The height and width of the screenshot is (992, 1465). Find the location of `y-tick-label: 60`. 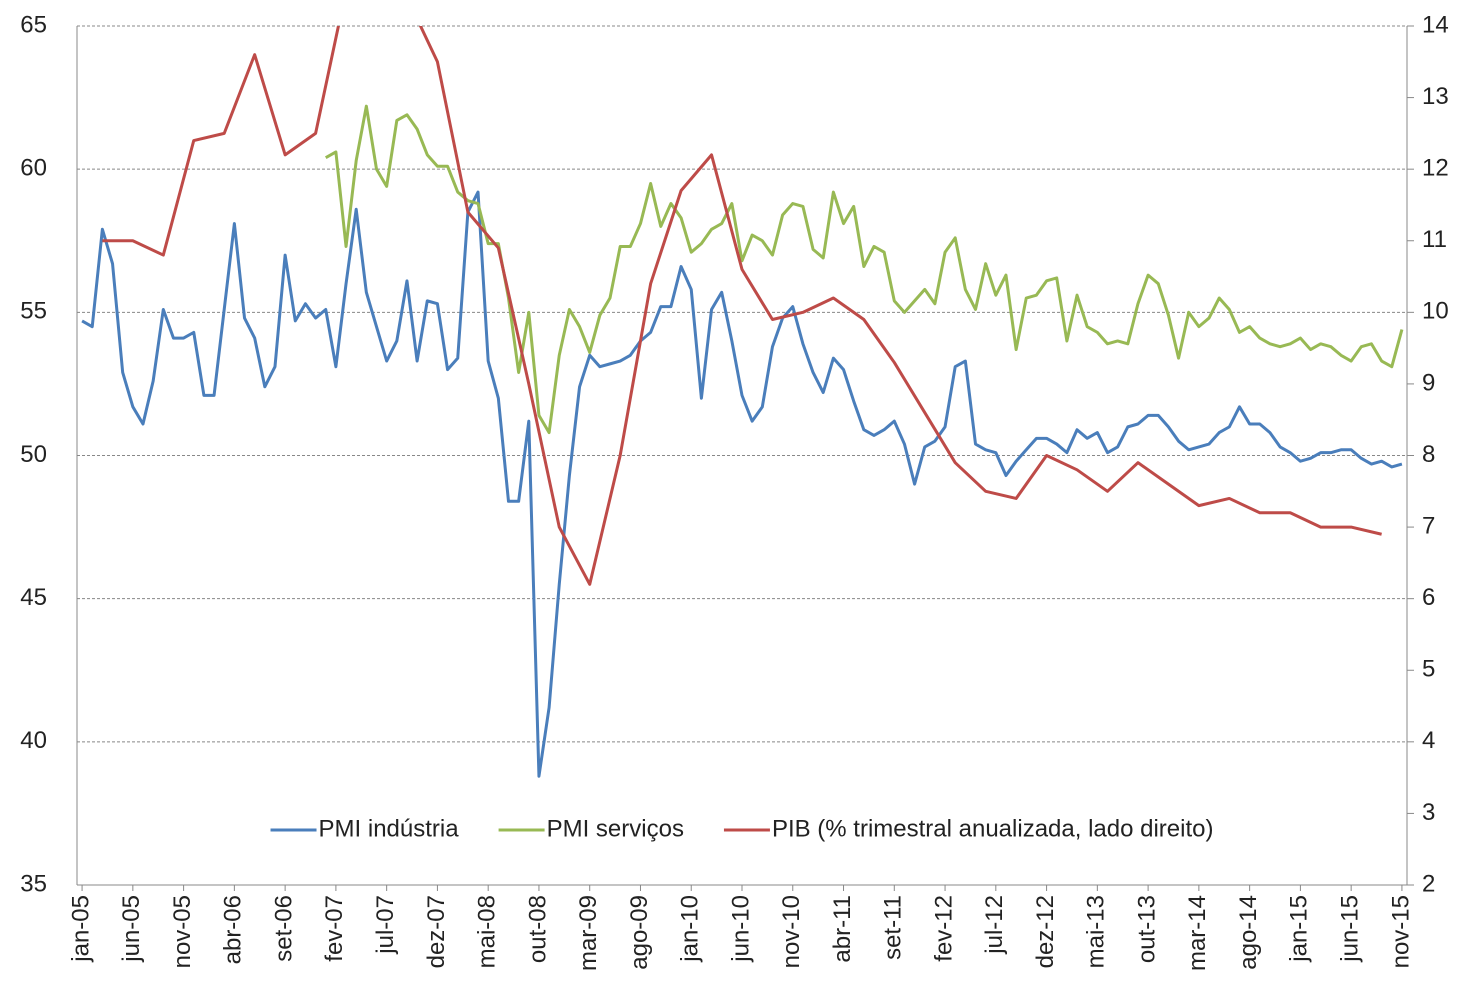

y-tick-label: 60 is located at coordinates (33, 168).